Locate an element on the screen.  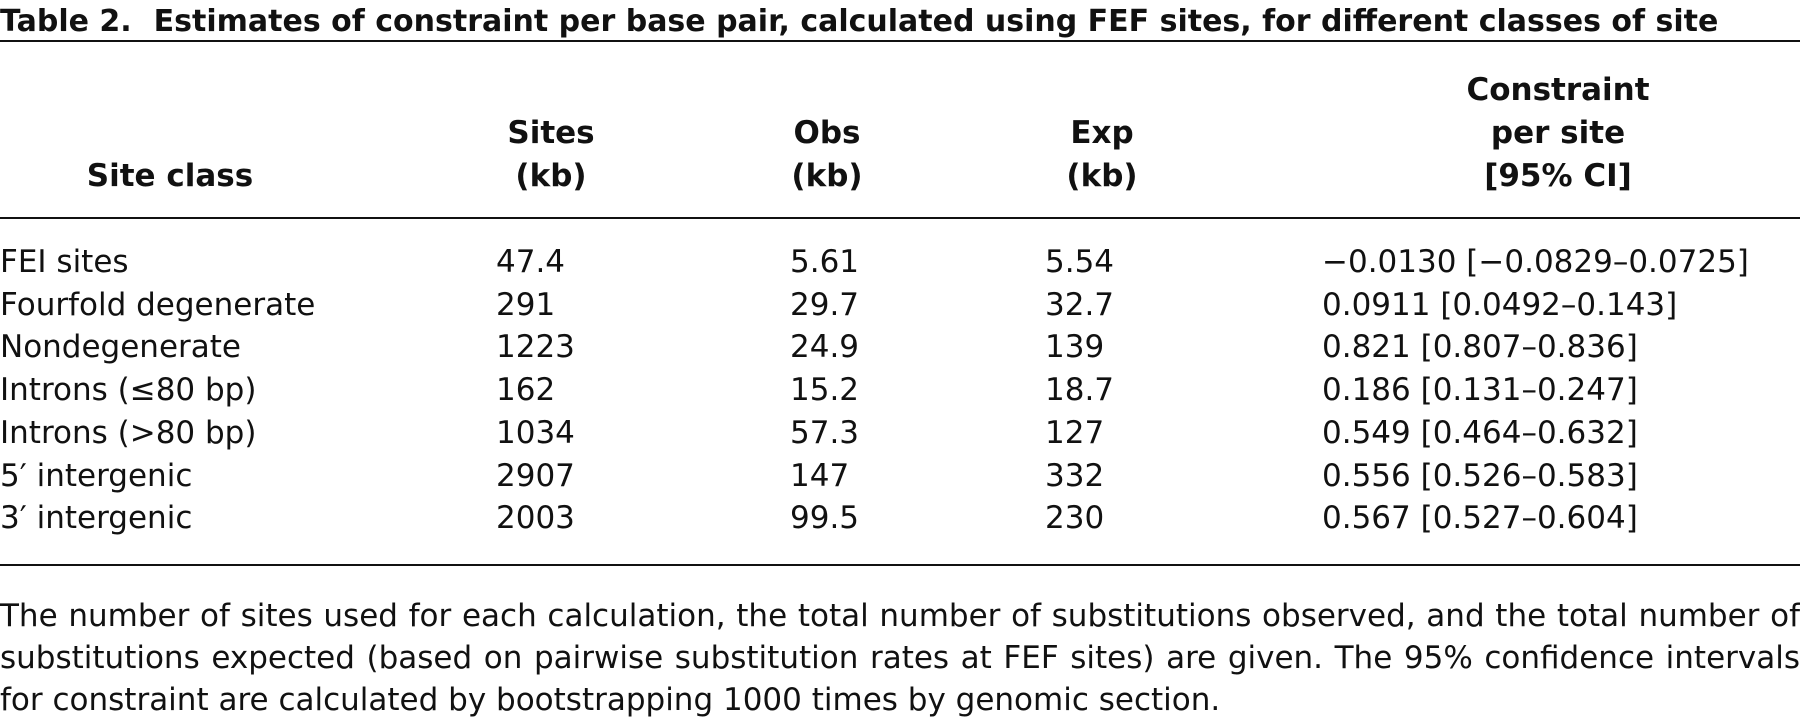
cell: 24.9 is located at coordinates (825, 347).